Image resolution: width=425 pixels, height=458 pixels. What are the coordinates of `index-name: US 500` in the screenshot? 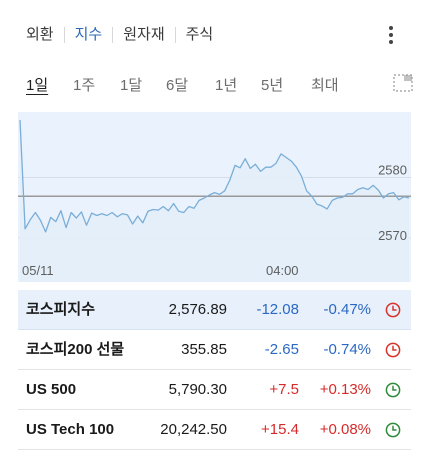 It's located at (51, 389).